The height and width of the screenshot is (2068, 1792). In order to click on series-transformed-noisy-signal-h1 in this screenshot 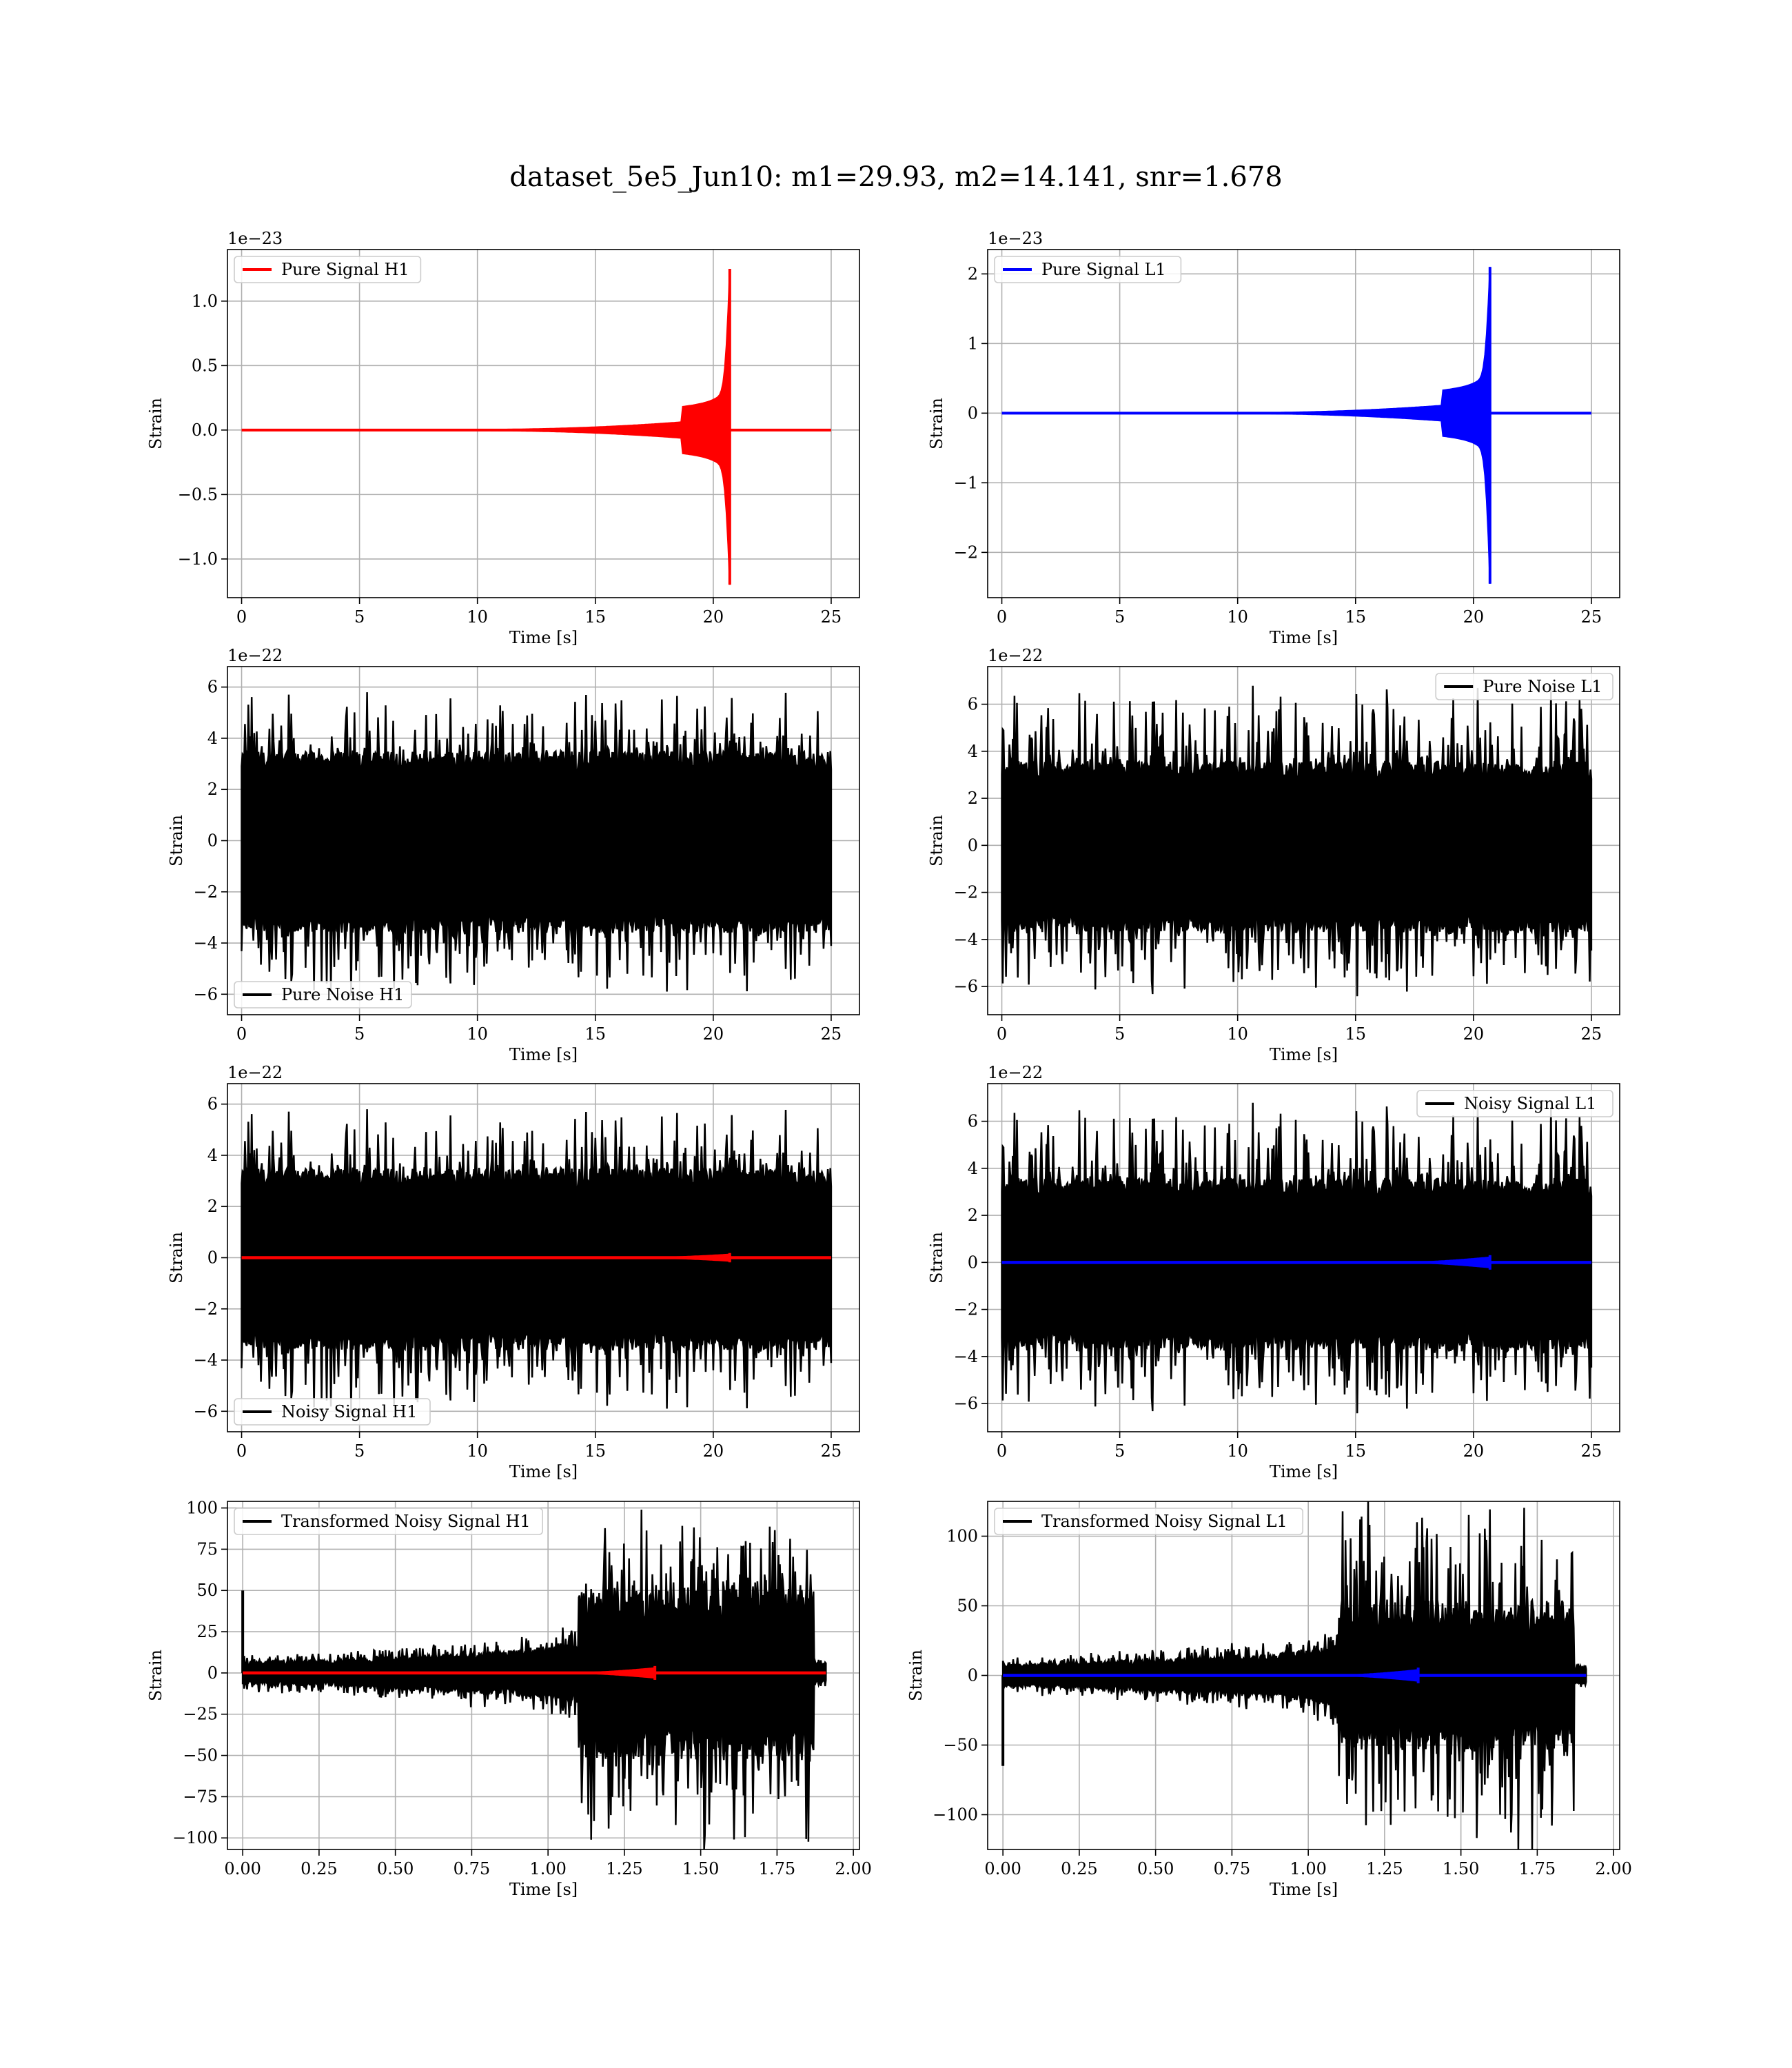, I will do `click(534, 1679)`.